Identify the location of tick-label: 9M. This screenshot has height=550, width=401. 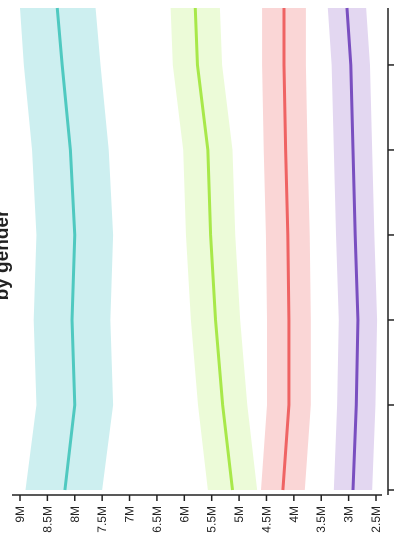
(20, 514).